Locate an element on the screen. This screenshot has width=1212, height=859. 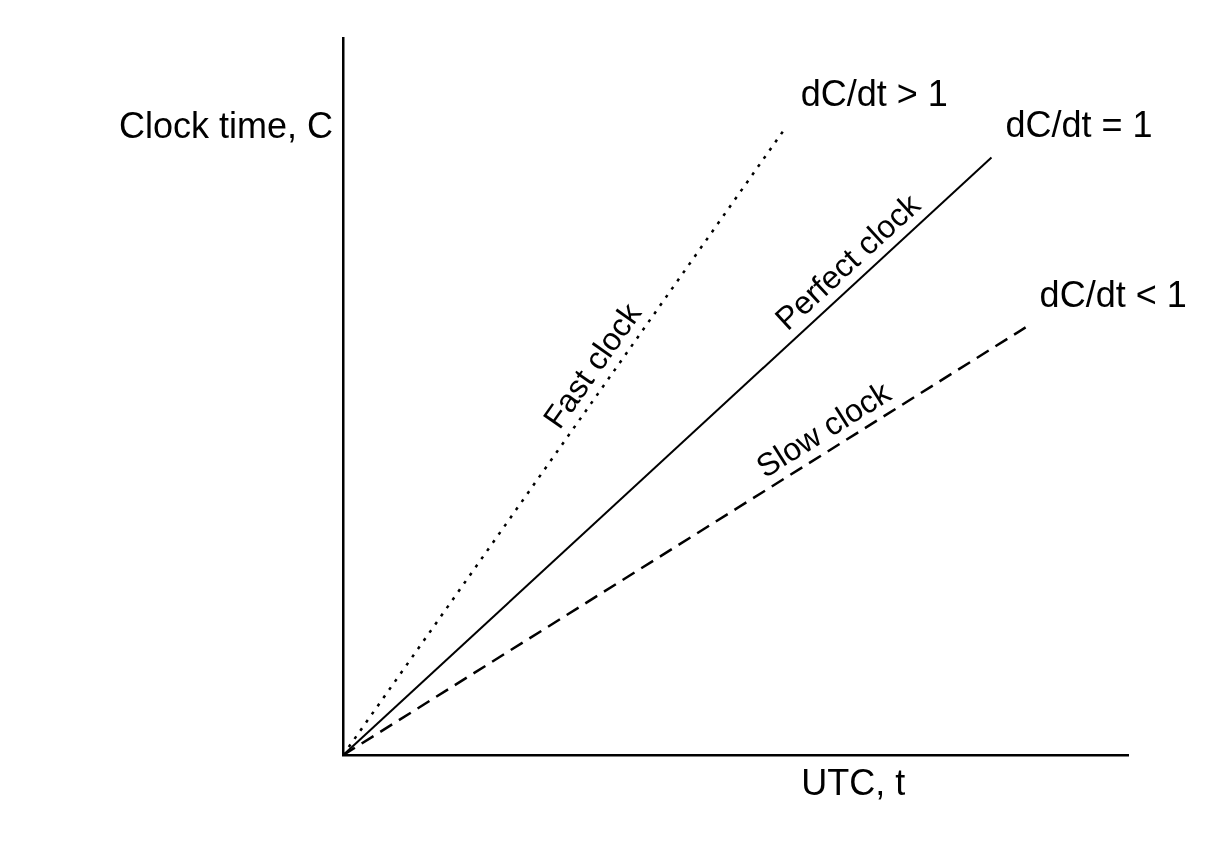
text: Slow clock is located at coordinates (823, 429).